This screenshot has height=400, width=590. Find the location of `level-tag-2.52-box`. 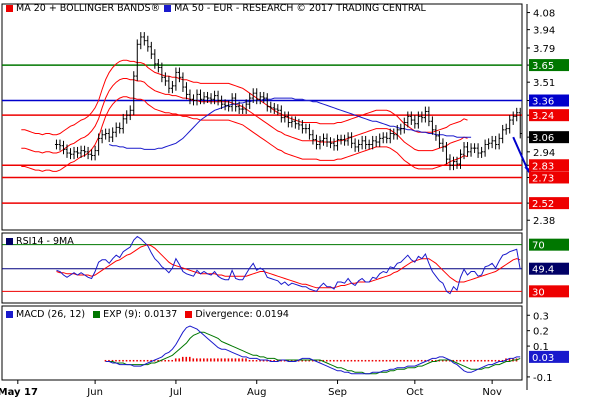

level-tag-2.52-box is located at coordinates (549, 203).